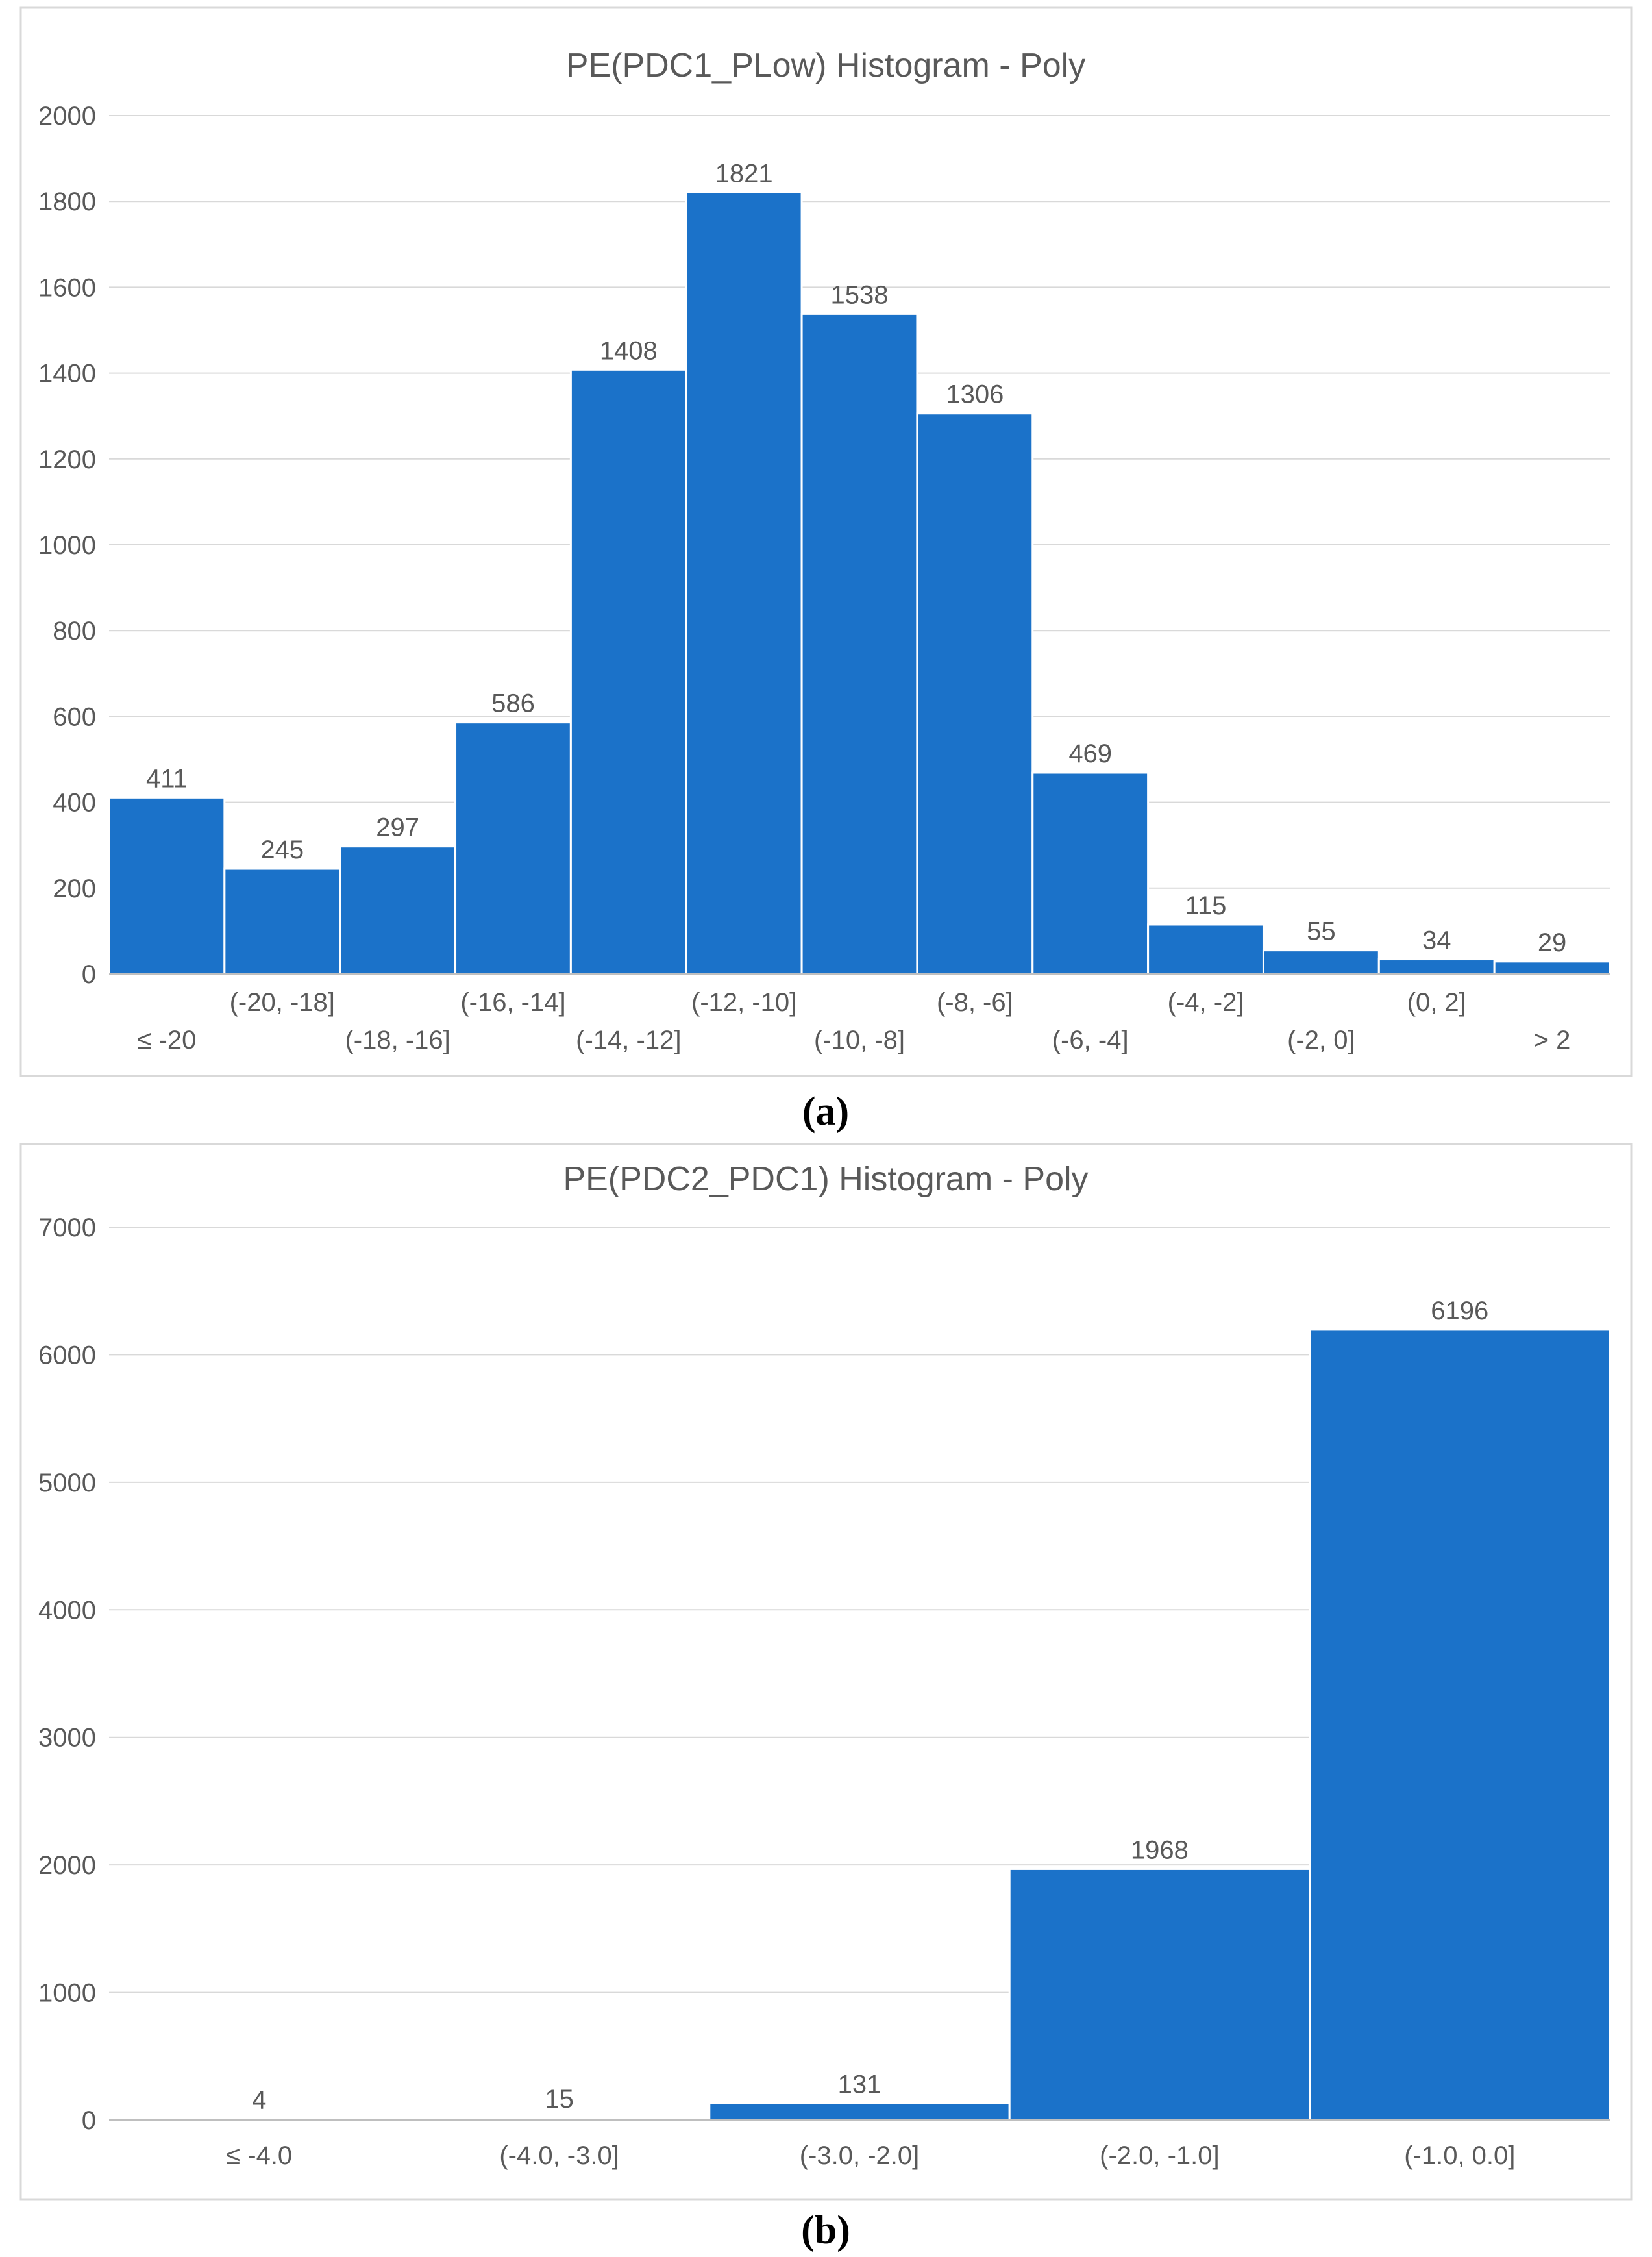 The image size is (1652, 2257). What do you see at coordinates (1090, 1040) in the screenshot?
I see `chart-a-category-label: (-6, -4]` at bounding box center [1090, 1040].